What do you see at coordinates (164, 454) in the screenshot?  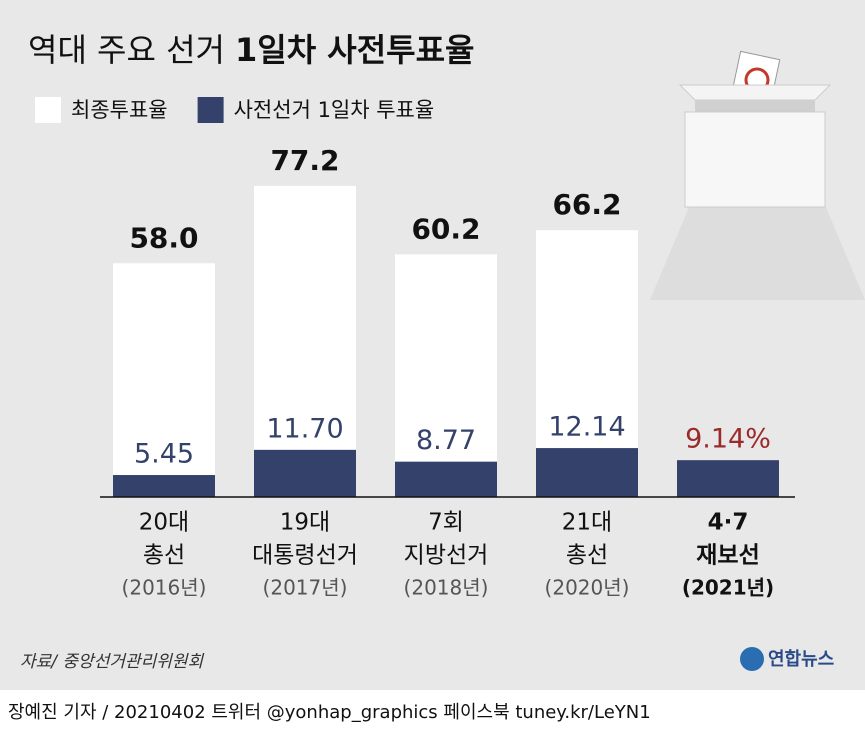 I see `value-label: 5.45` at bounding box center [164, 454].